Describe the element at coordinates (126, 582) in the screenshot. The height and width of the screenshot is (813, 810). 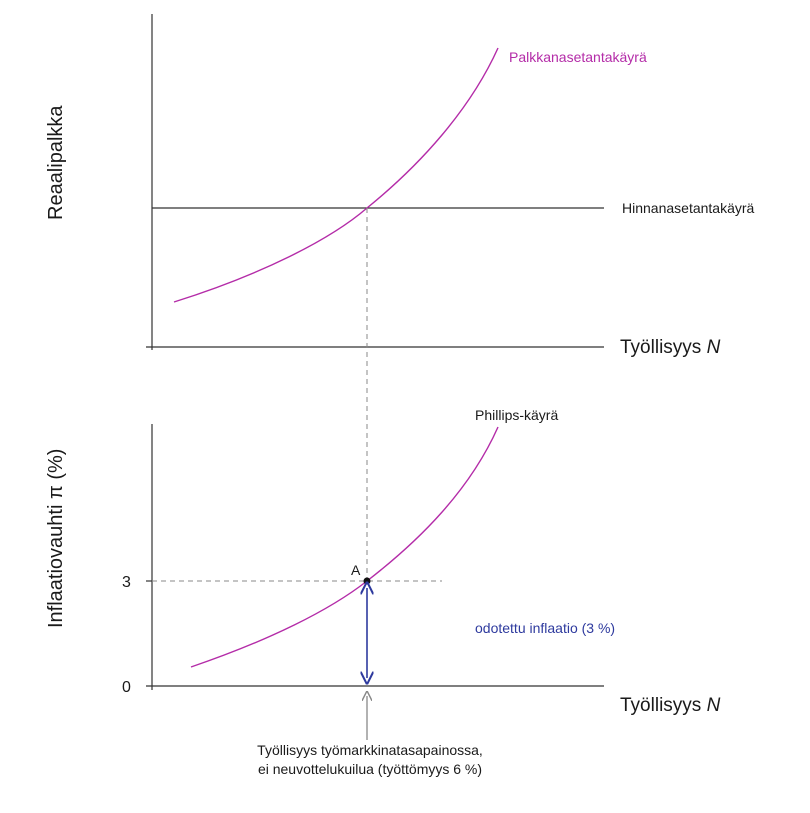
I see `y-tick-label-3: 3` at that location.